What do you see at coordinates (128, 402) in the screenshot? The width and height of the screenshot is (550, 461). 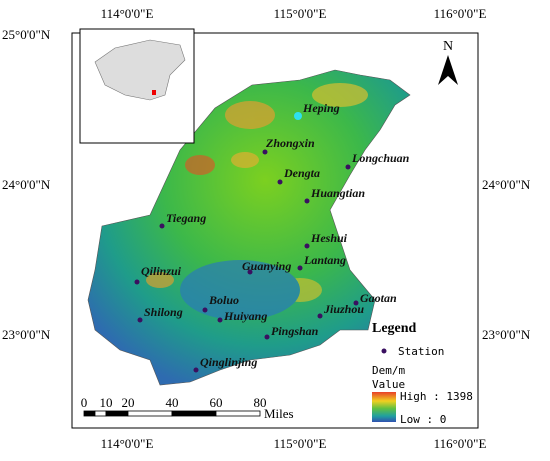 I see `scale-tick: 20` at bounding box center [128, 402].